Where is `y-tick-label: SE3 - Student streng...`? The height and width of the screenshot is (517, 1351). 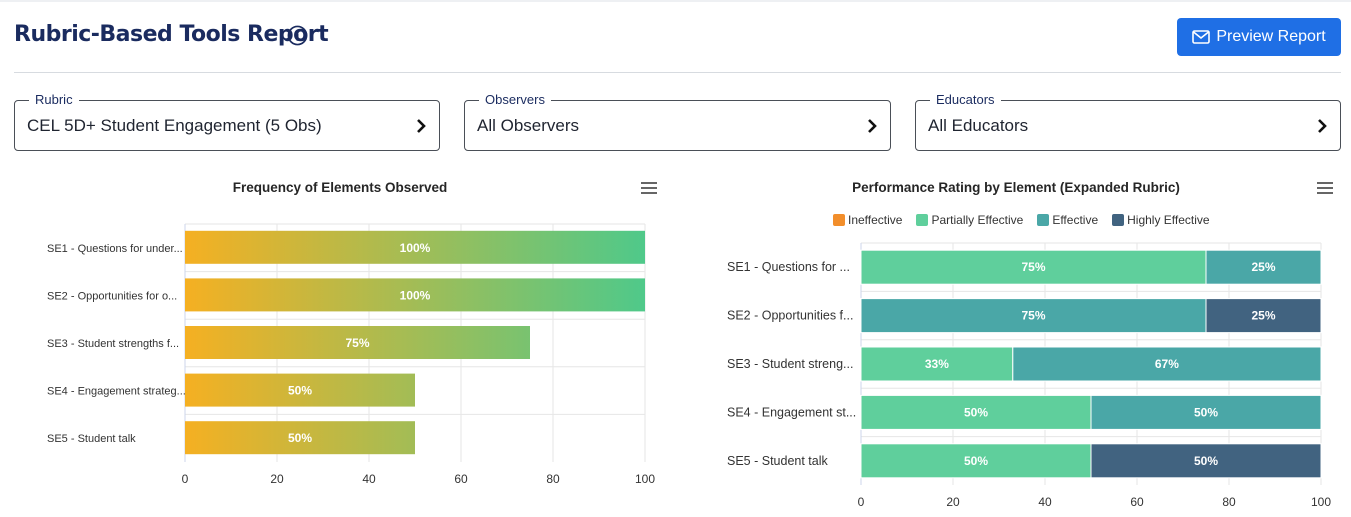
y-tick-label: SE3 - Student streng... is located at coordinates (790, 364).